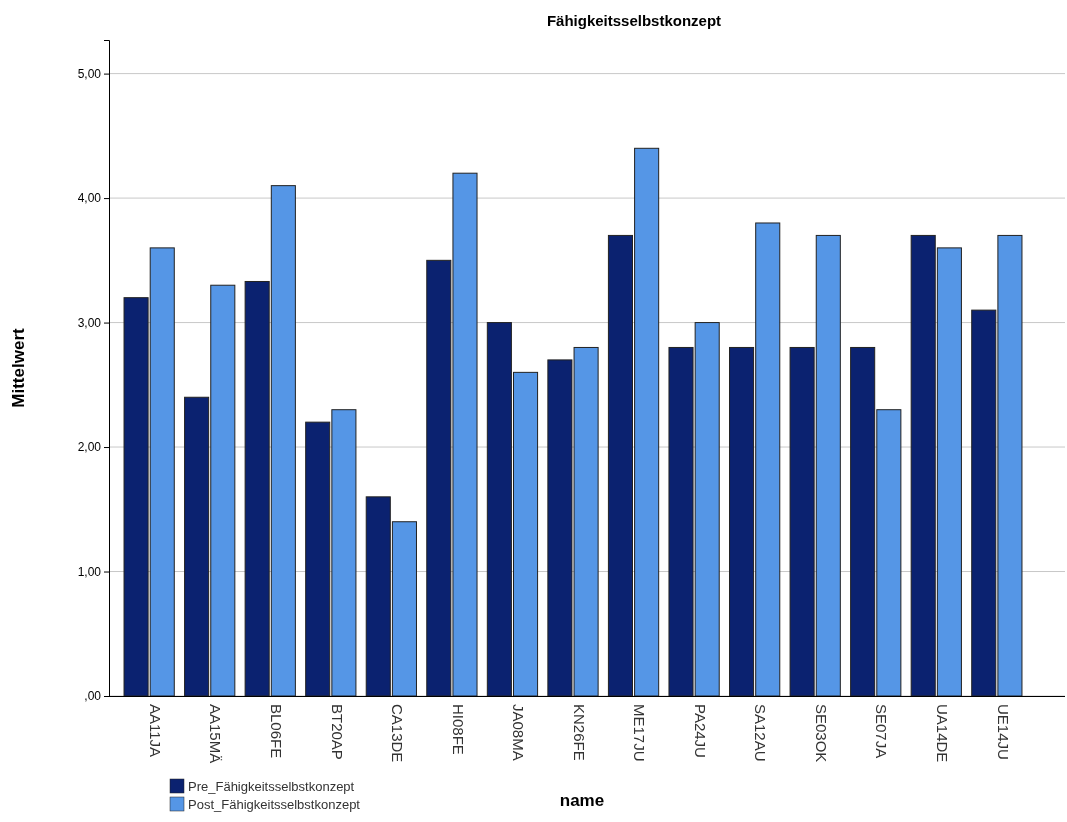 The width and height of the screenshot is (1067, 822). What do you see at coordinates (634, 20) in the screenshot?
I see `chart-title: Fähigkeitsselbstkonzept` at bounding box center [634, 20].